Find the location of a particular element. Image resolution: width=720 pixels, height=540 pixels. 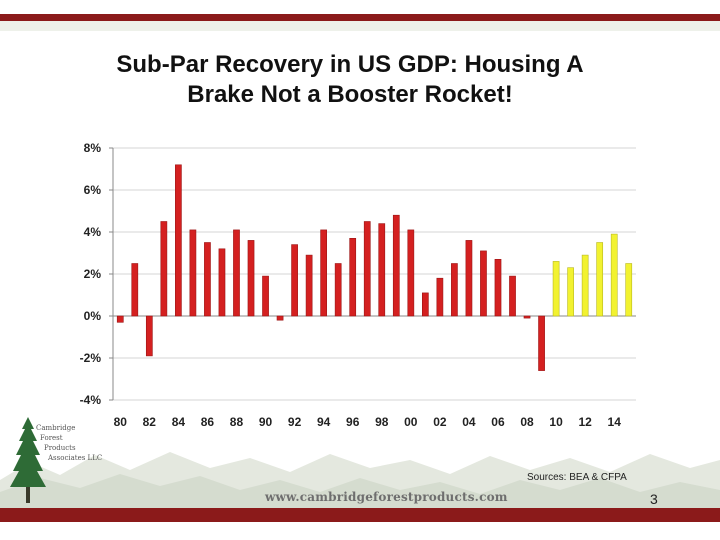

y-tick-label: -4% is located at coordinates (91, 400).